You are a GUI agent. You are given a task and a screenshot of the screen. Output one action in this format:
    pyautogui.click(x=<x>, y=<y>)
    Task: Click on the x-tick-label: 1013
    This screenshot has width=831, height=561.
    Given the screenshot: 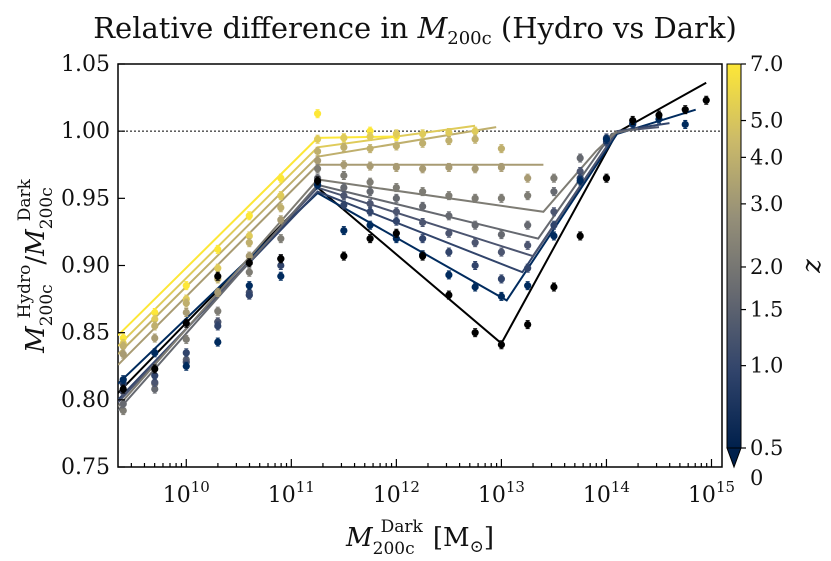 What is the action you would take?
    pyautogui.click(x=501, y=493)
    